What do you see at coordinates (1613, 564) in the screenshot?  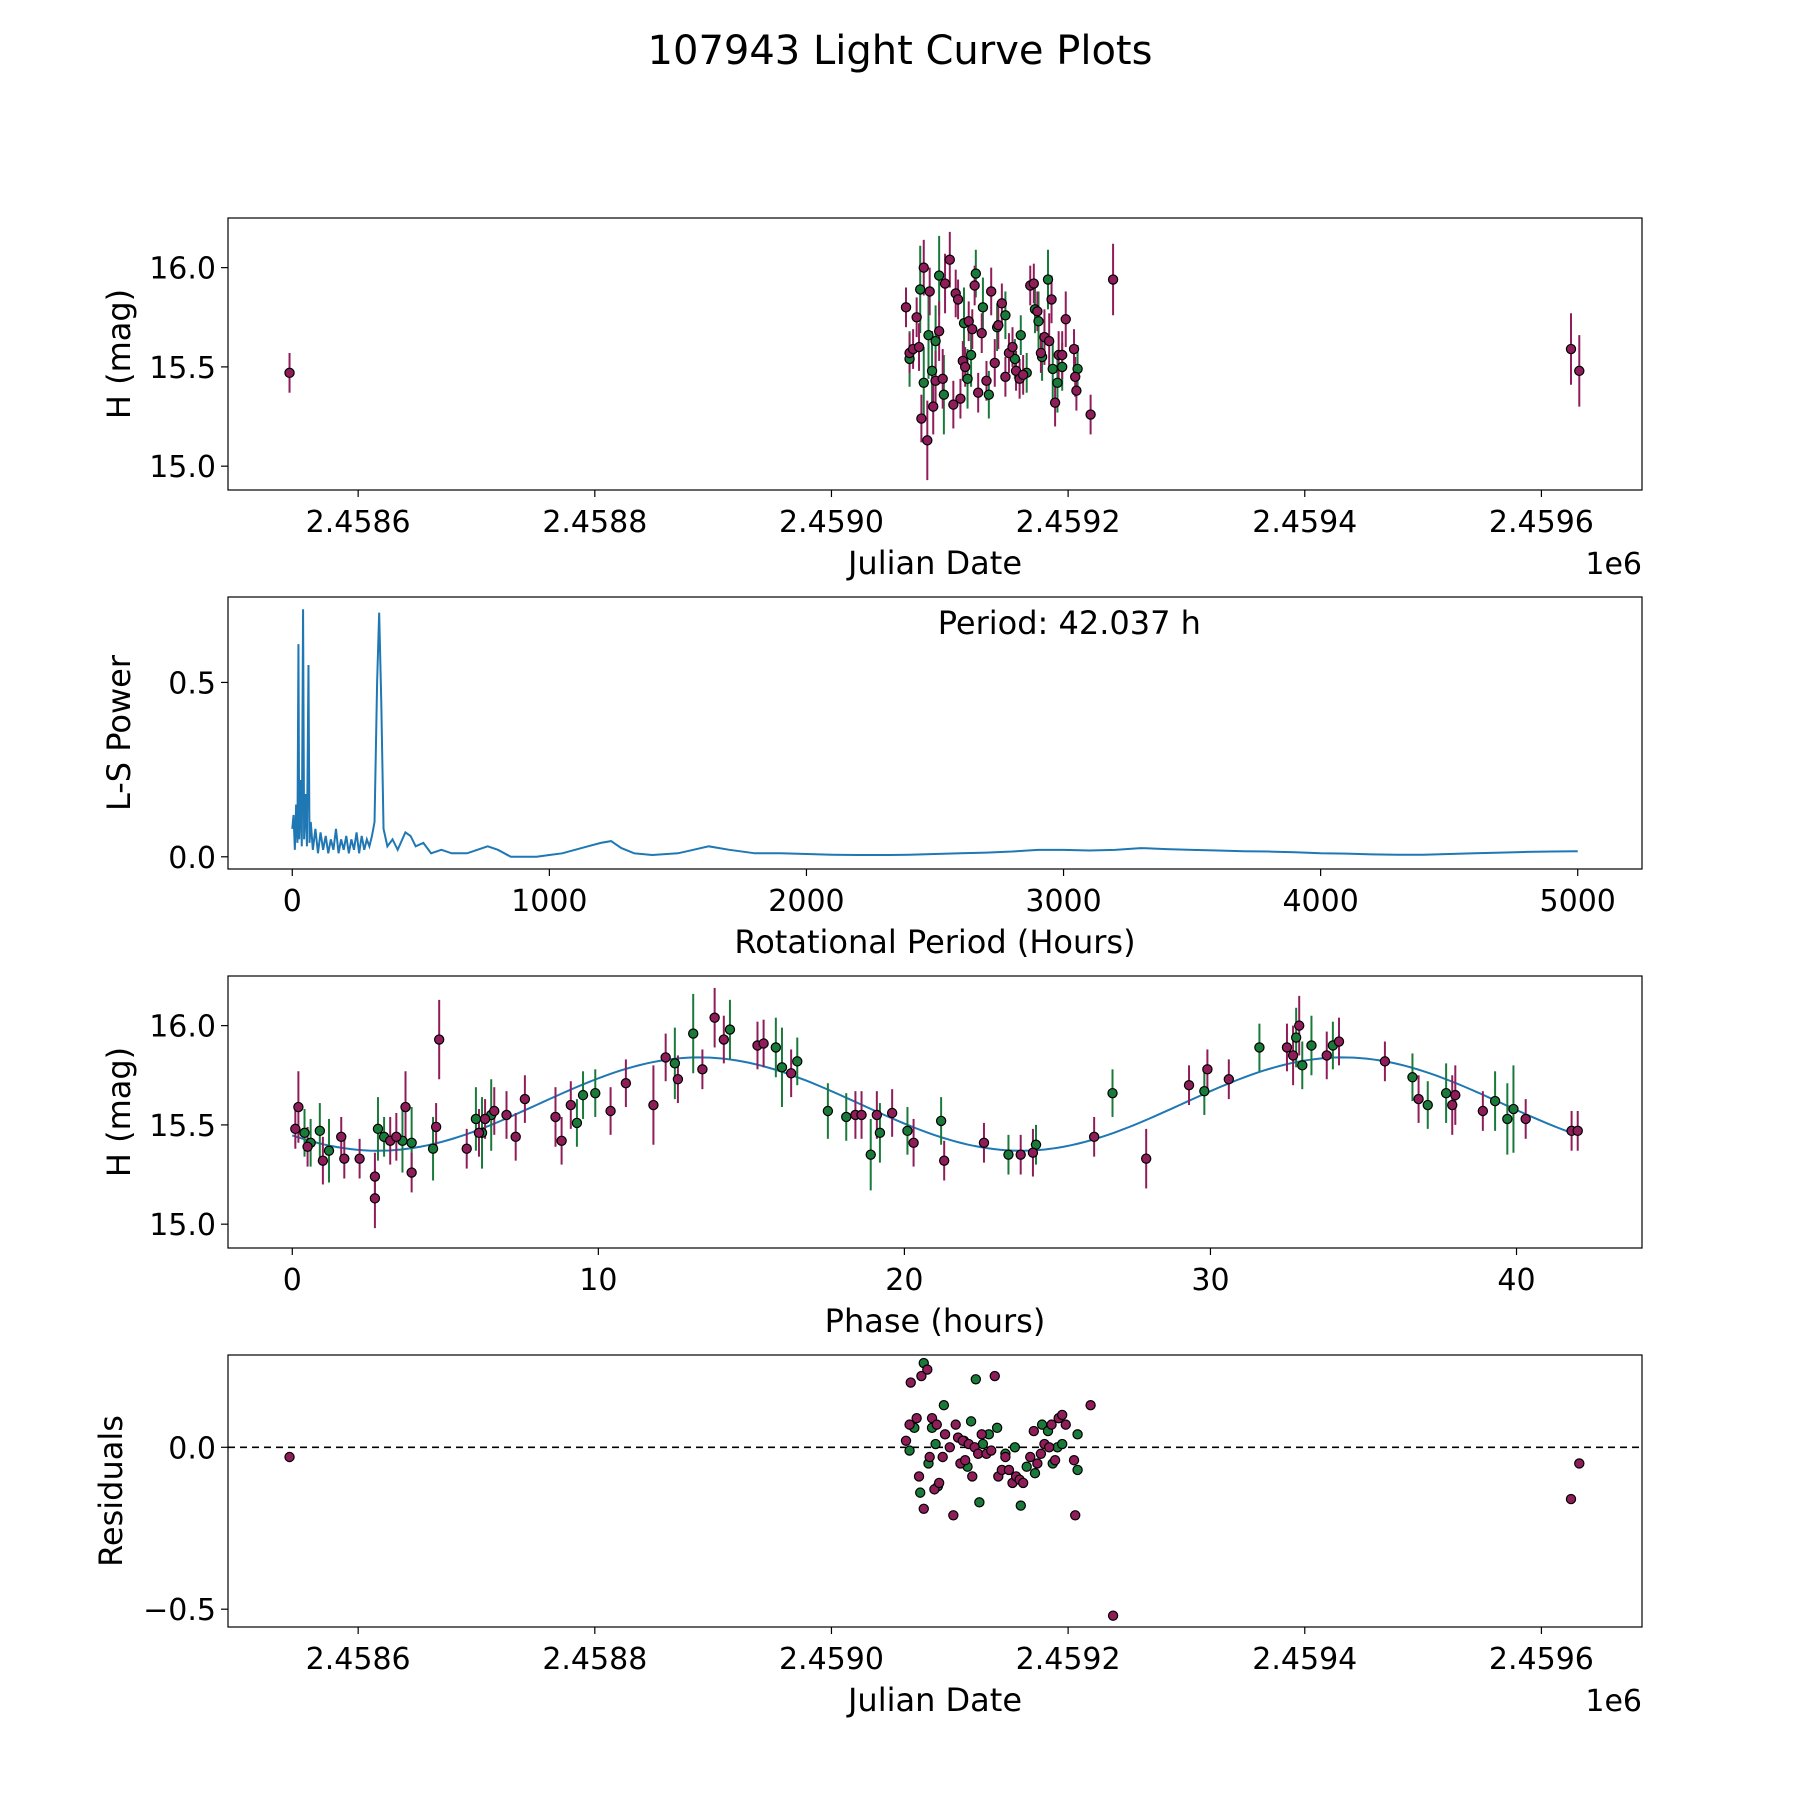 I see `lightcurve-offset-label: 1e6` at bounding box center [1613, 564].